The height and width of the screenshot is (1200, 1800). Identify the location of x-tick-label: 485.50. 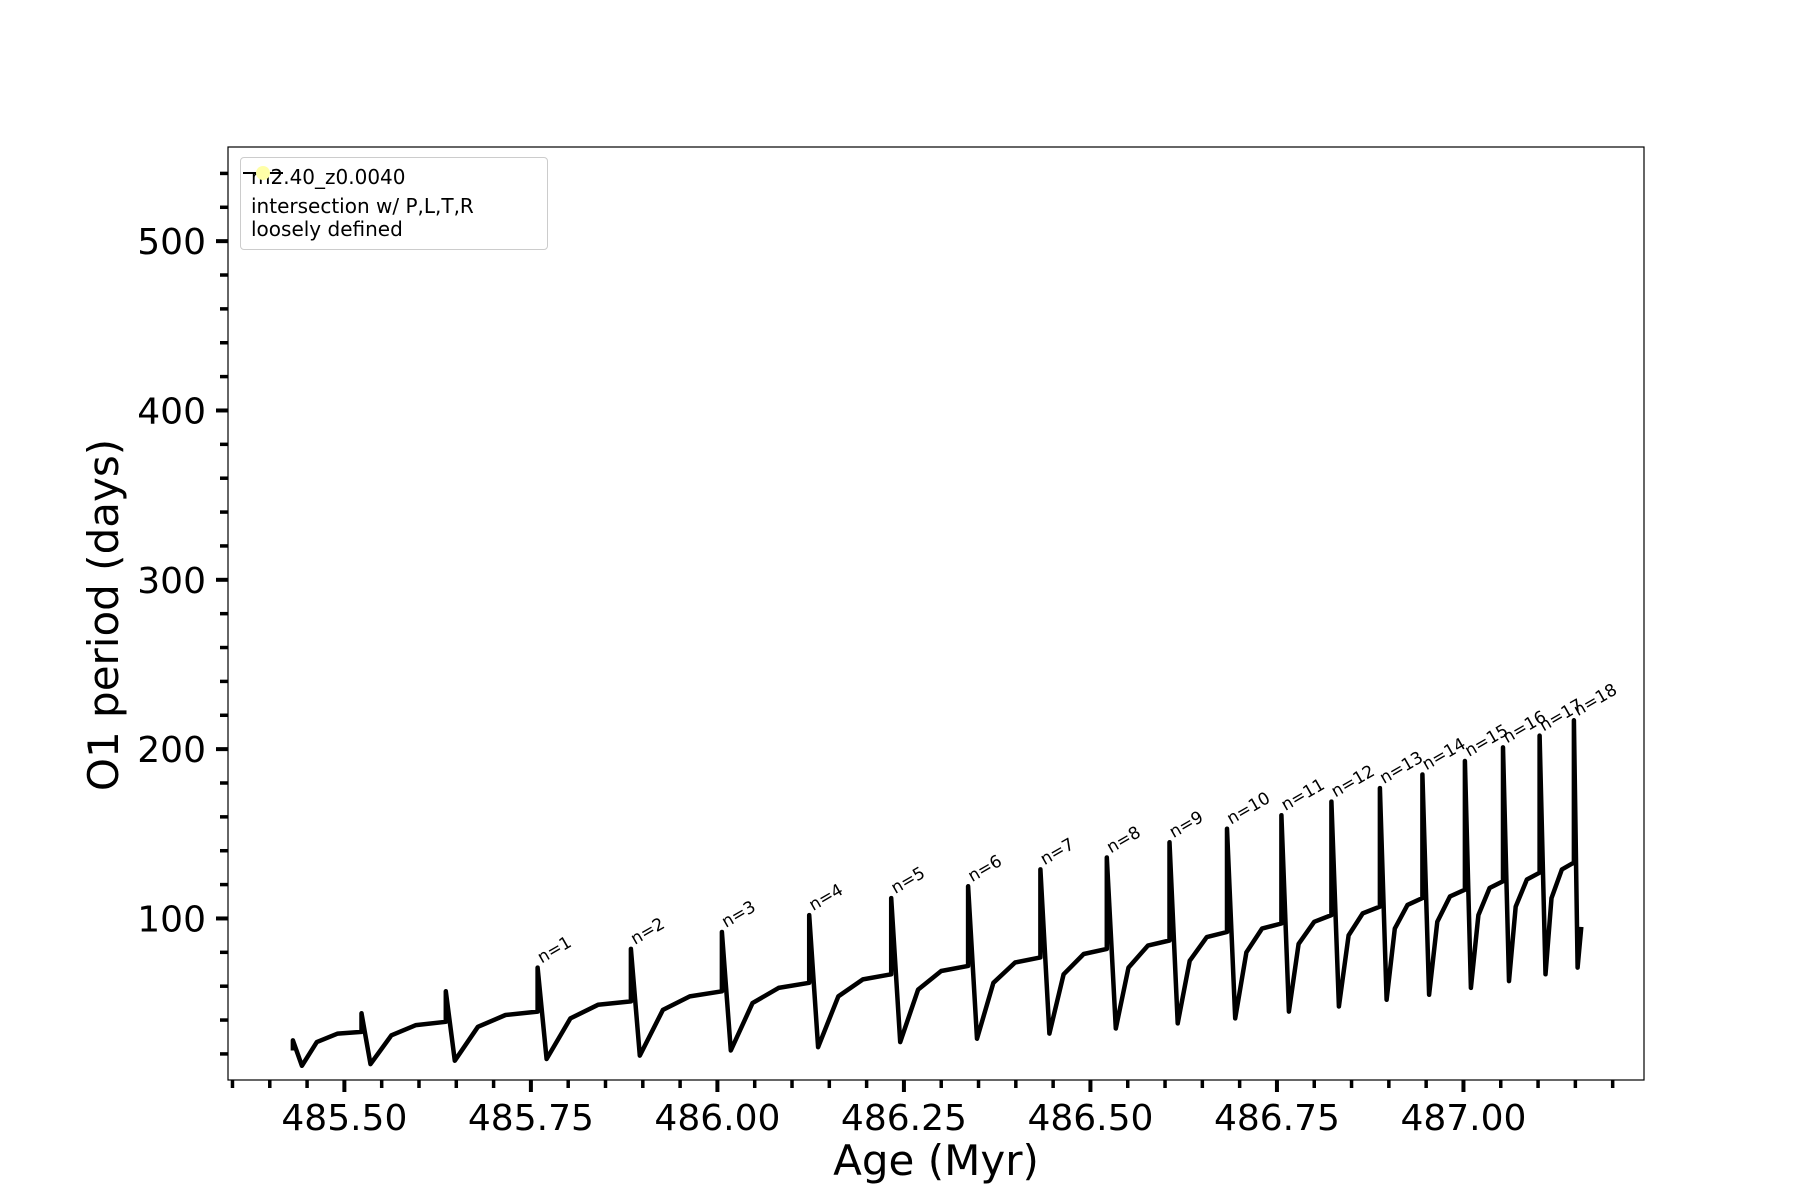
(344, 1118).